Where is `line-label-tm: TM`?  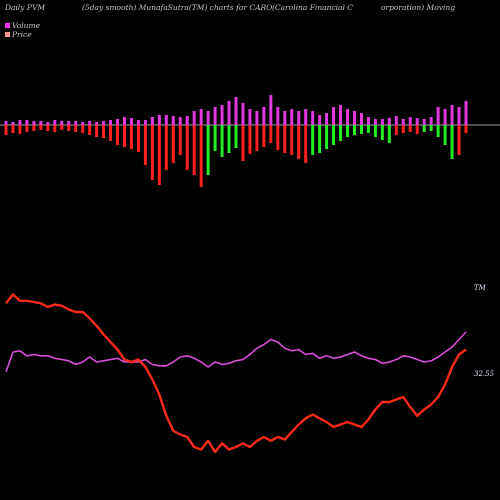
line-label-tm: TM is located at coordinates (480, 288).